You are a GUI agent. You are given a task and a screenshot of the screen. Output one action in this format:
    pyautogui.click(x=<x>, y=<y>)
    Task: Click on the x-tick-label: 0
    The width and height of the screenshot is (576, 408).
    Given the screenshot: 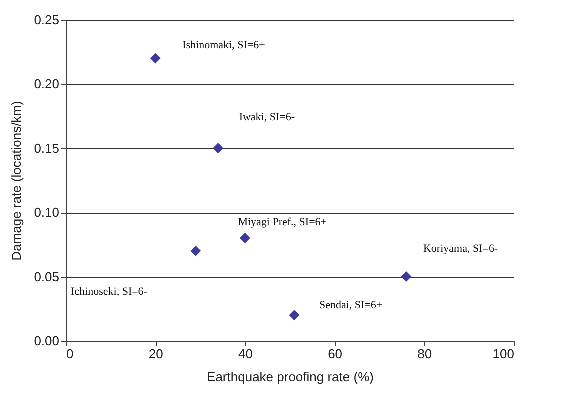 What is the action you would take?
    pyautogui.click(x=70, y=354)
    